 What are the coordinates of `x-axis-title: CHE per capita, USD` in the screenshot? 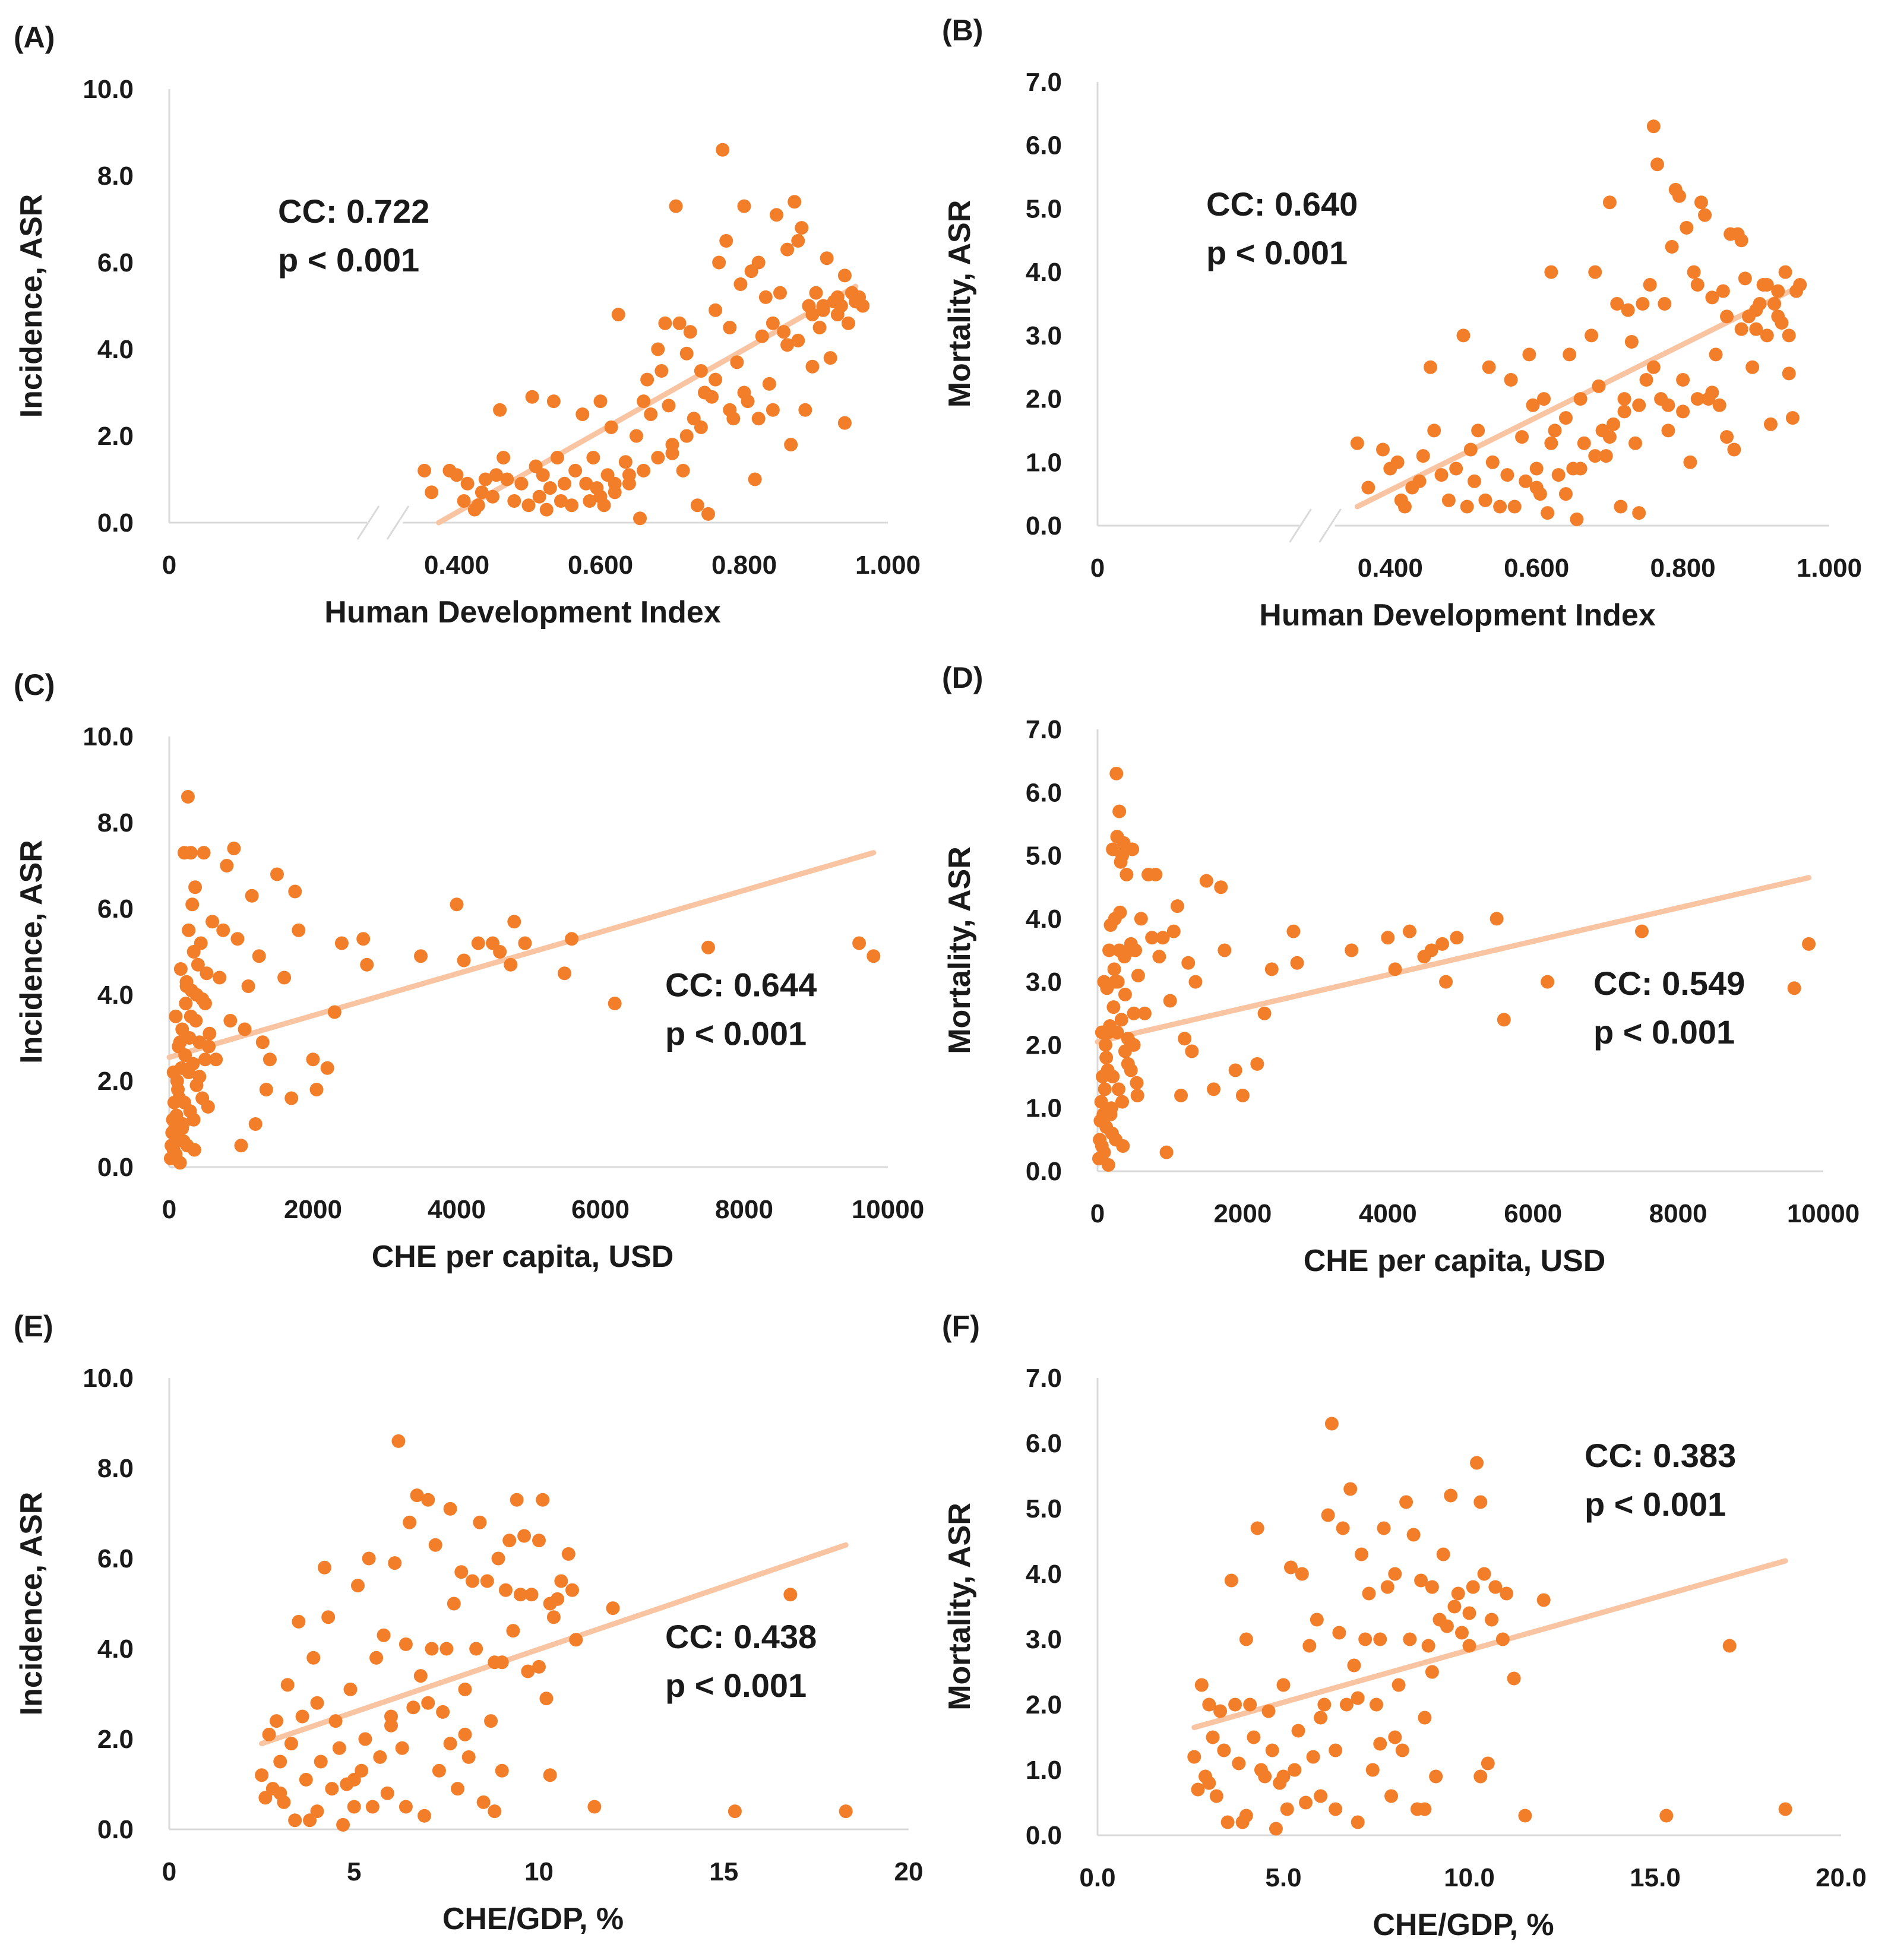 It's located at (1455, 1261).